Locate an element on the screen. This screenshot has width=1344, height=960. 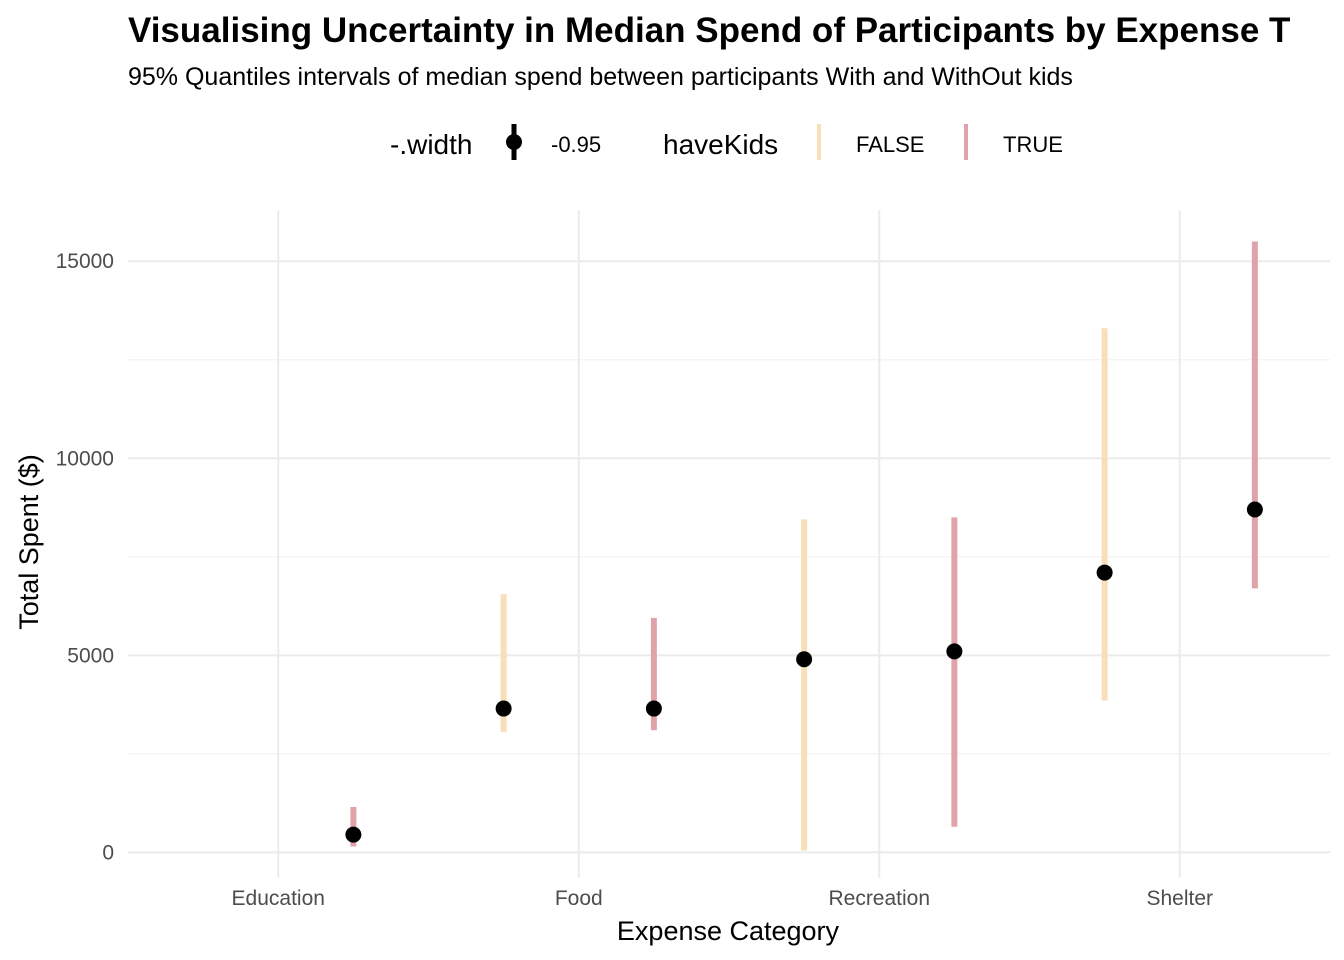
legend-false-label: FALSE is located at coordinates (890, 144).